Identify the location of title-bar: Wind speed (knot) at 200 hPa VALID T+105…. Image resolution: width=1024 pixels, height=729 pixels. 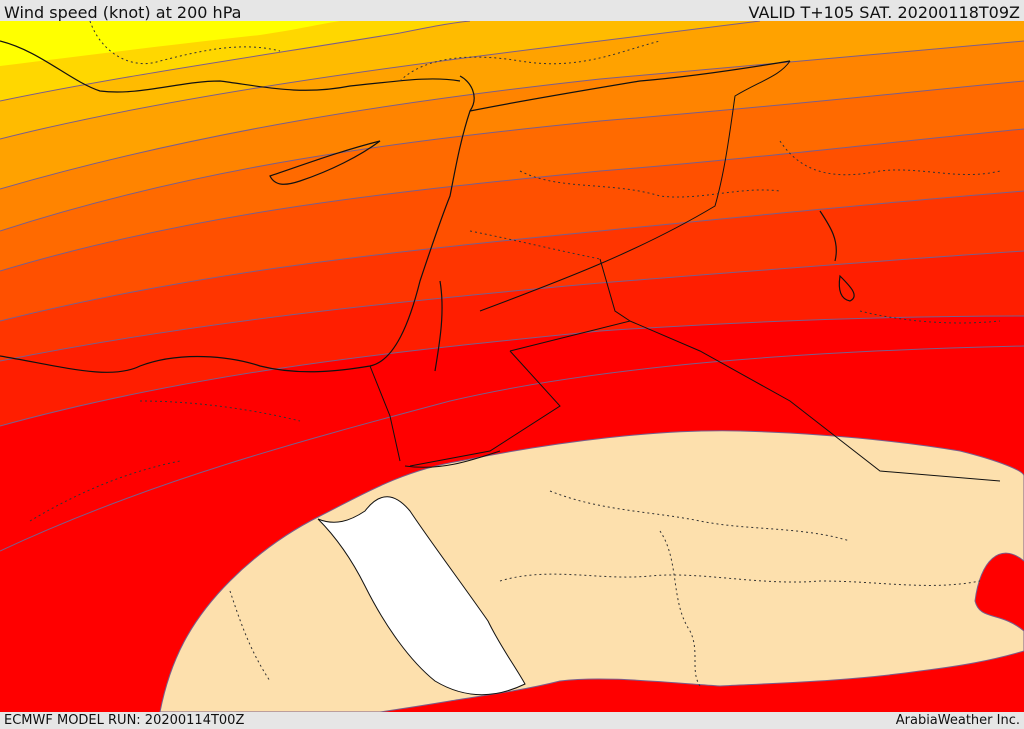
(512, 11).